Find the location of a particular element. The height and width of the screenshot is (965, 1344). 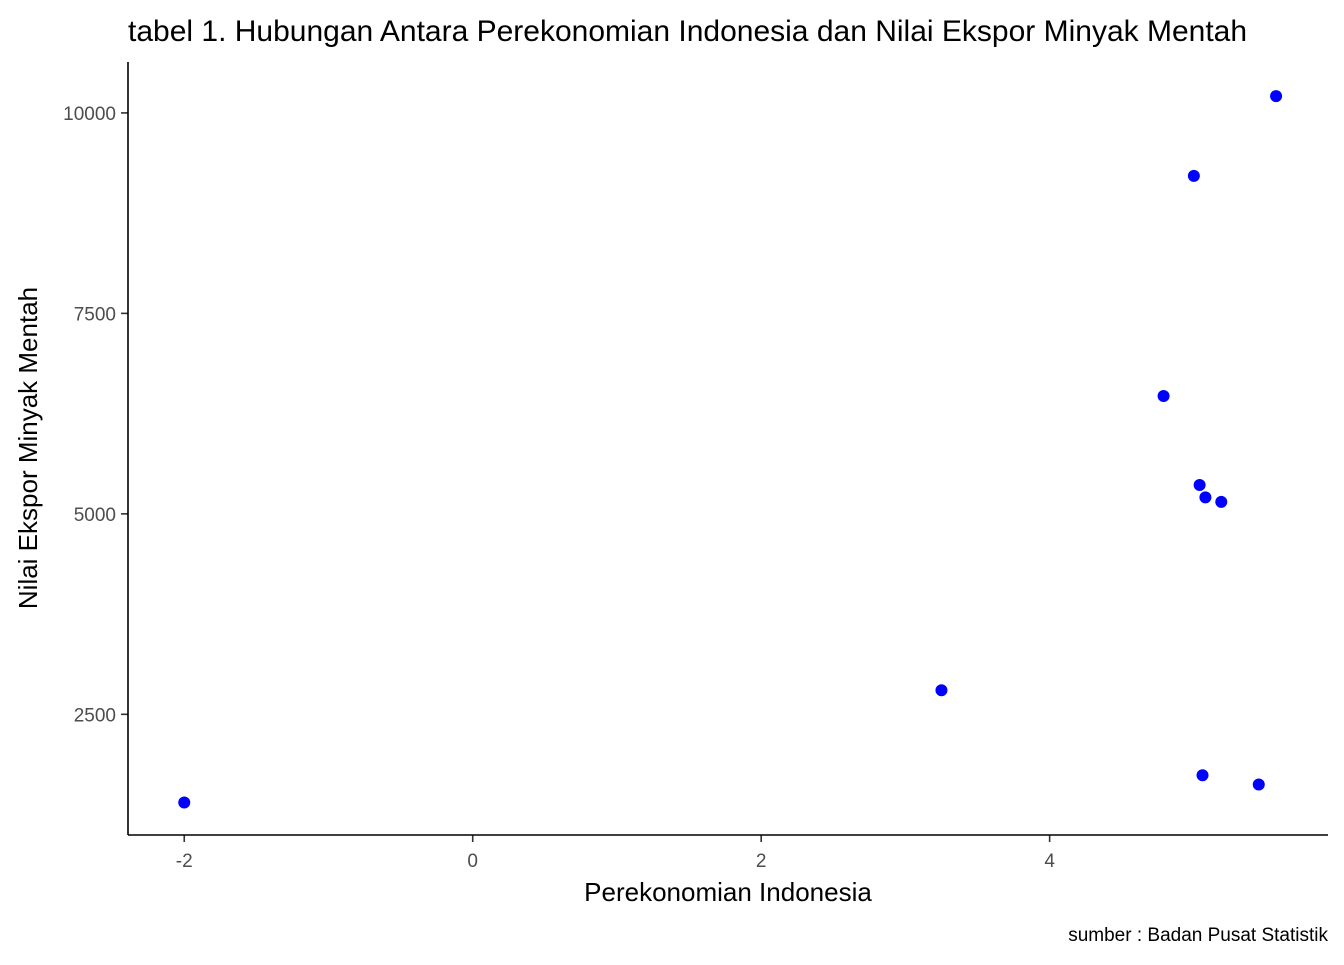

x-tick-label: 2 is located at coordinates (761, 861).